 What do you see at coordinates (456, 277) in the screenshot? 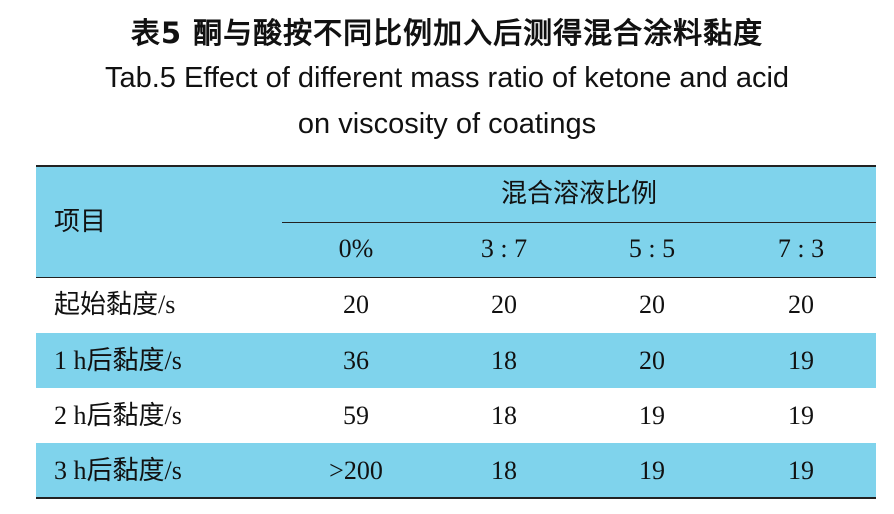
I see `header-bottom-rule` at bounding box center [456, 277].